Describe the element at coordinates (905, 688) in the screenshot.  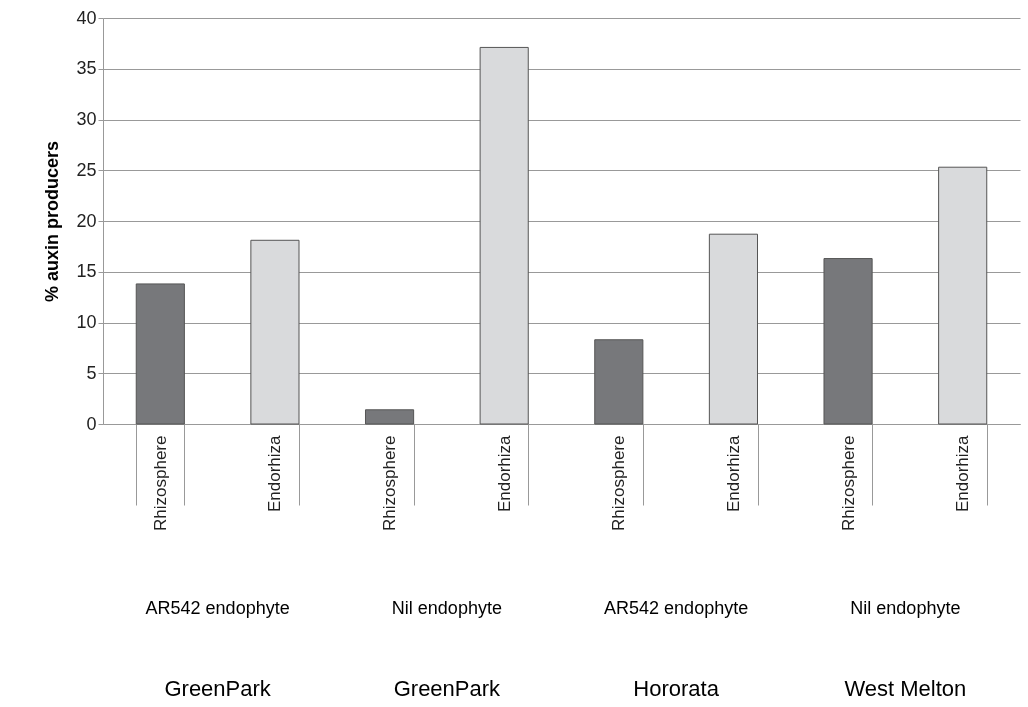
I see `text: West Melton` at that location.